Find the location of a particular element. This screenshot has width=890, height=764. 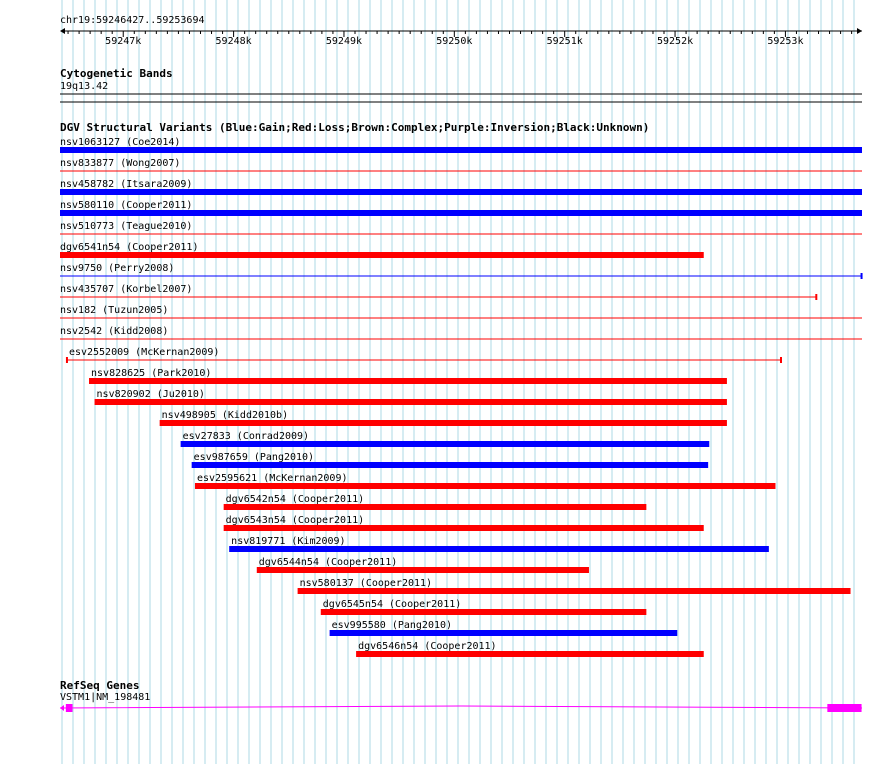

refseq-track-title: RefSeq Genes is located at coordinates (100, 685).